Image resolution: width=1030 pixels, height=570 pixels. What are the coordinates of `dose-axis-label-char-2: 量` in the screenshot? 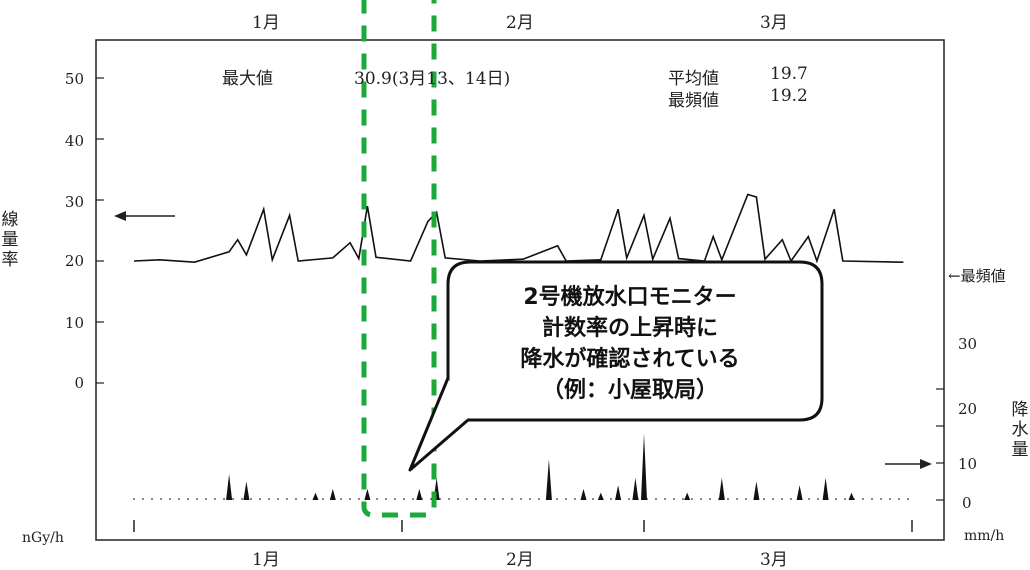 It's located at (10, 240).